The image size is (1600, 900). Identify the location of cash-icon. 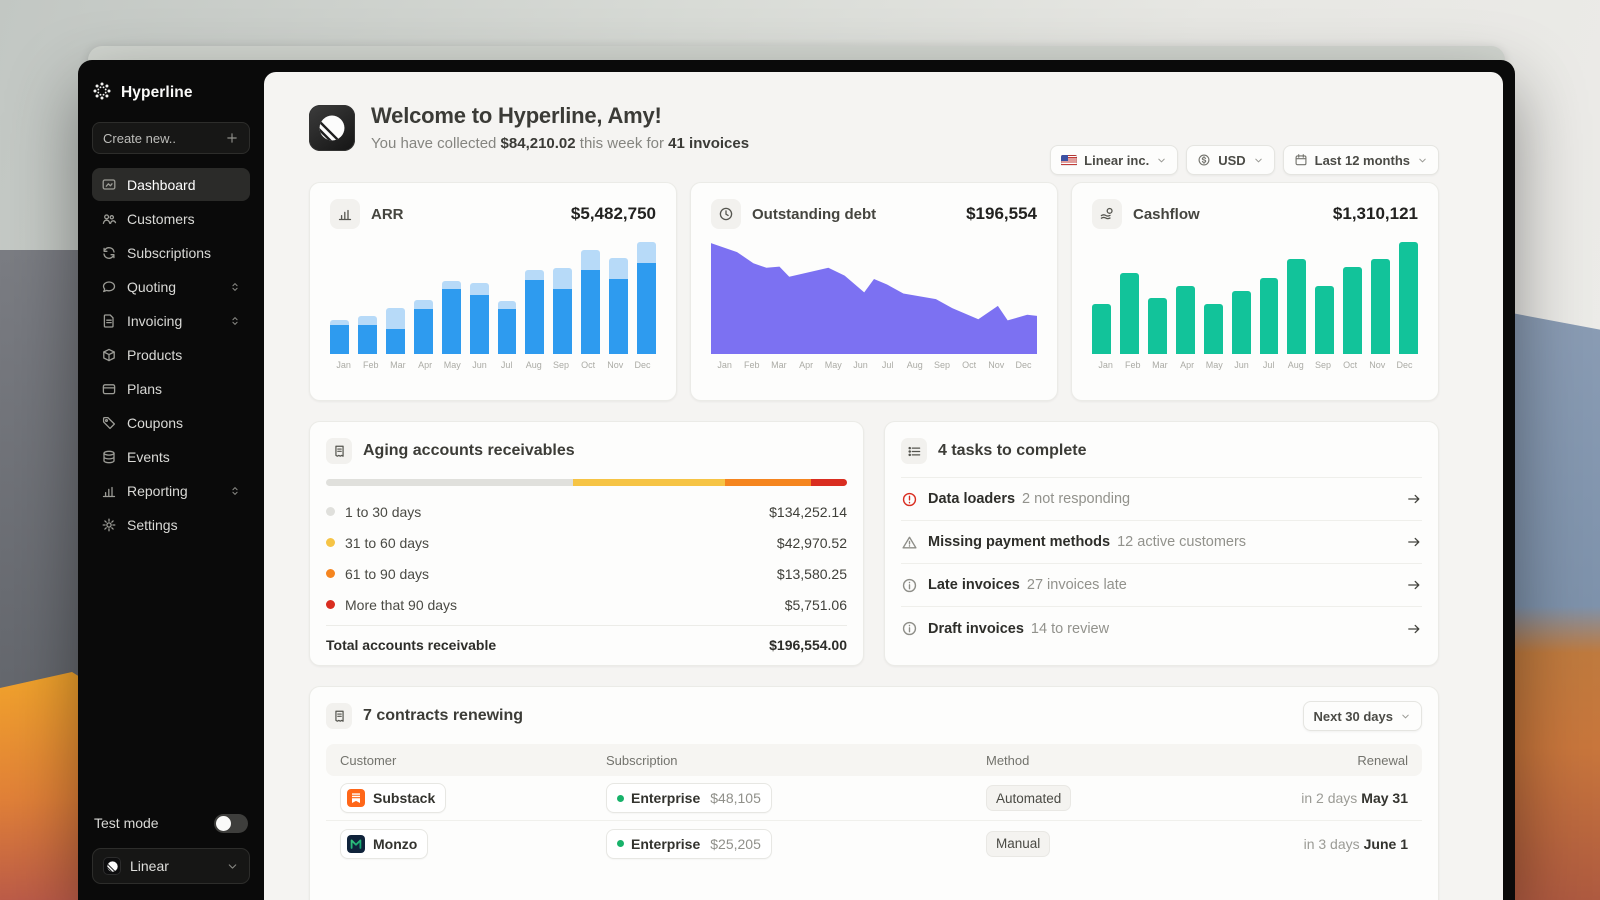
(1107, 214).